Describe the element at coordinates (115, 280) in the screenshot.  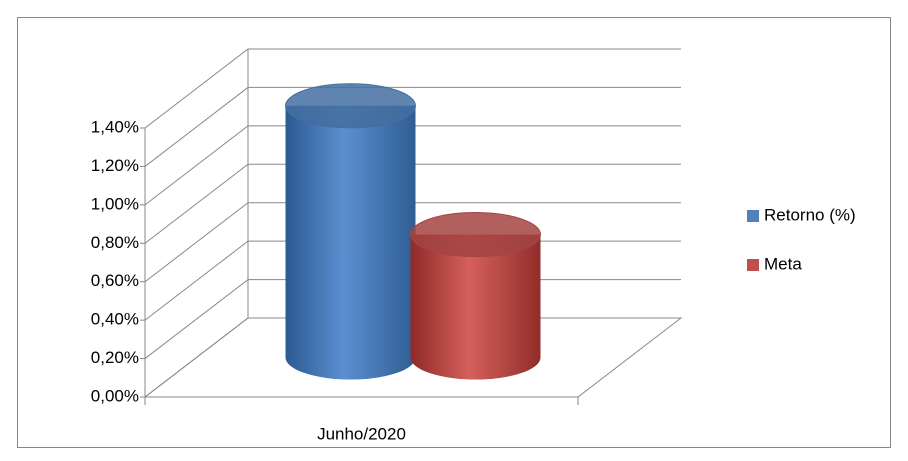
I see `y-tick-label: 0,60%` at that location.